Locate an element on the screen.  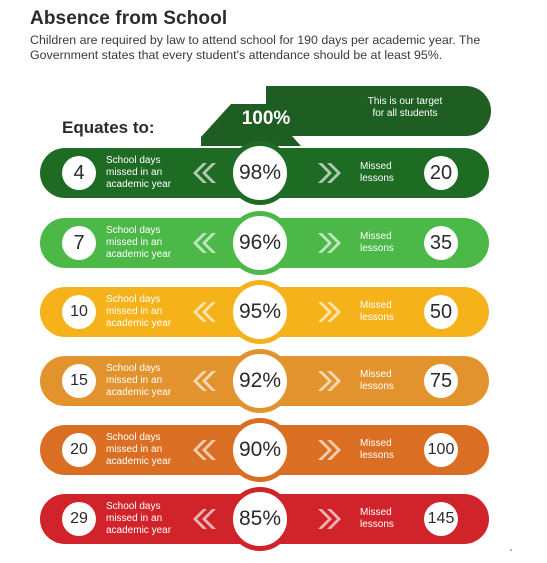
missed-lessons-count: 35 is located at coordinates (441, 243).